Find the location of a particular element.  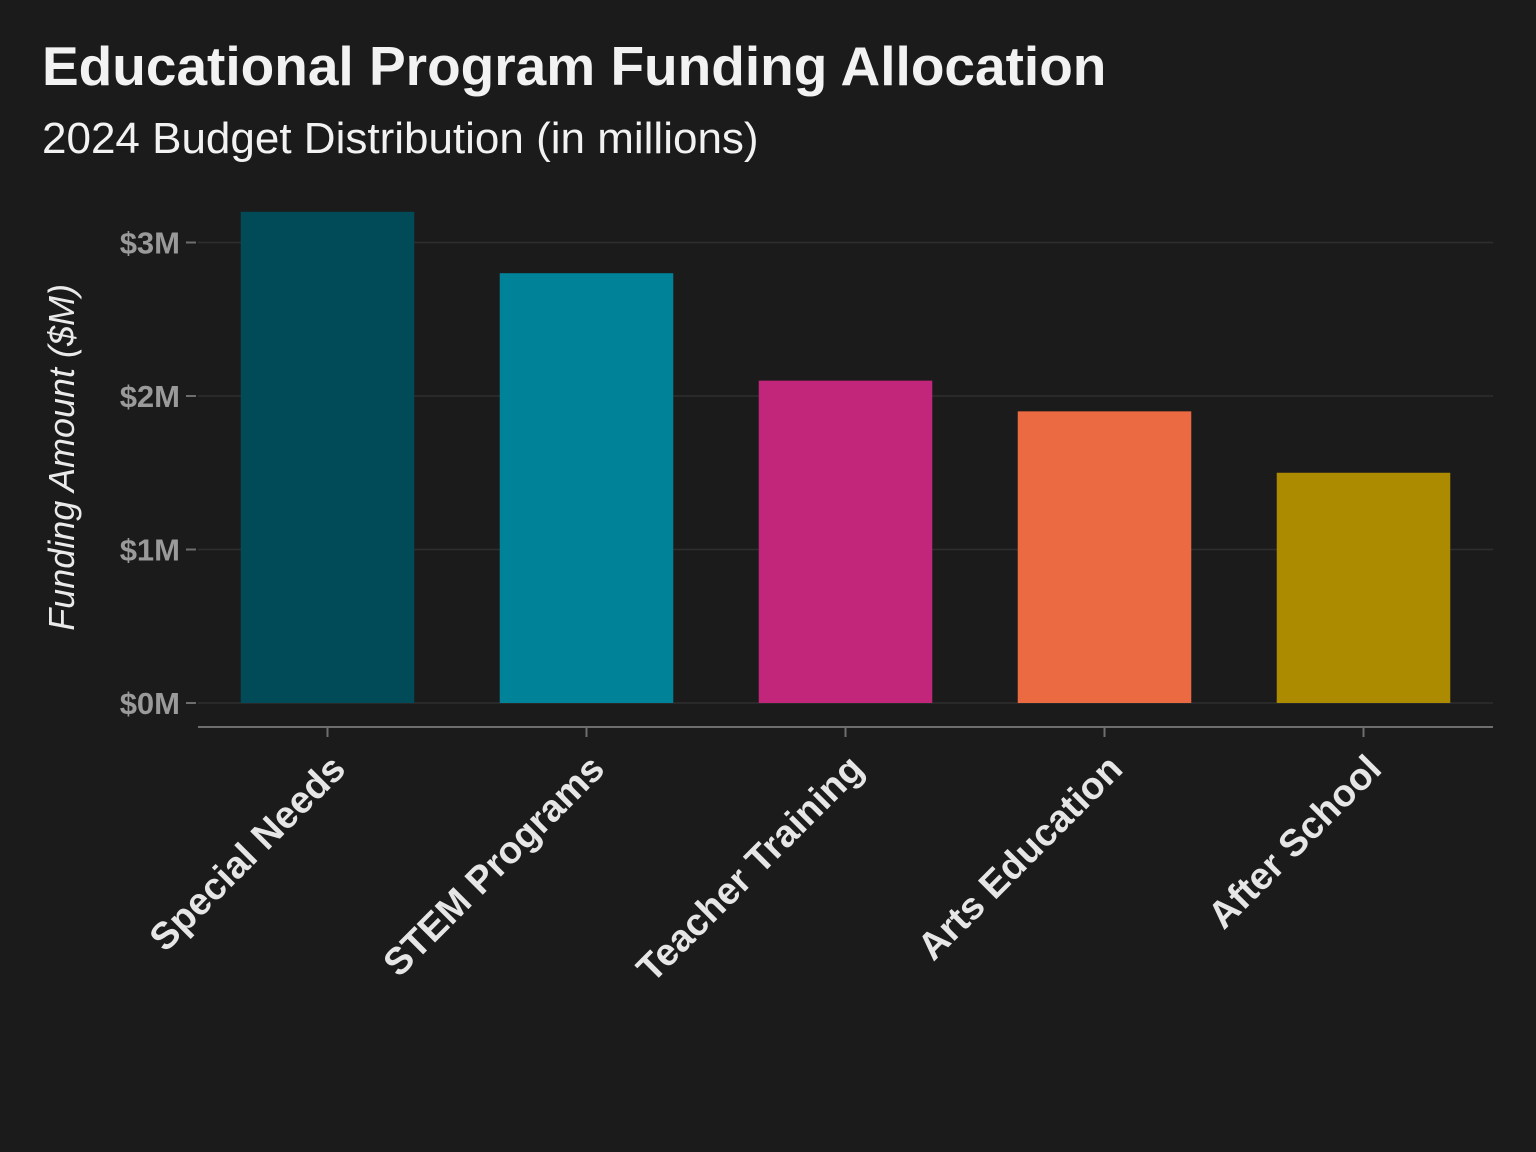

x-tick-label: Teacher Training is located at coordinates (750, 869).